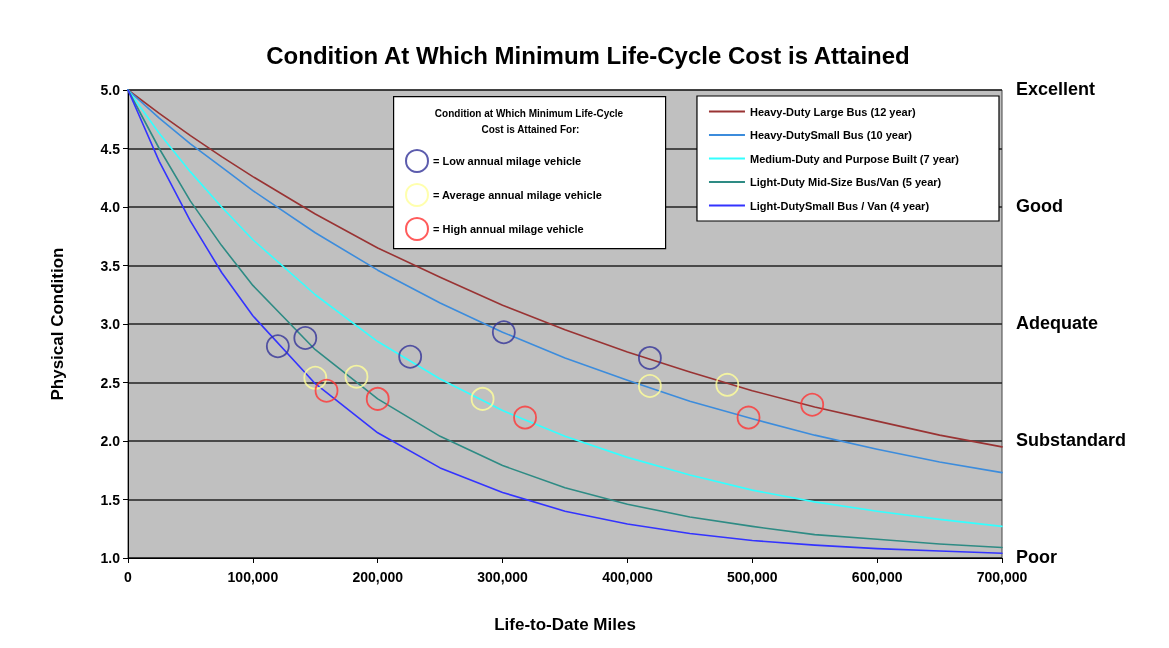  Describe the element at coordinates (1037, 557) in the screenshot. I see `text: Poor` at that location.